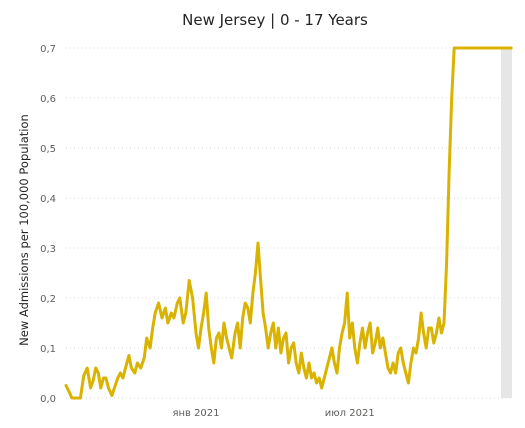 The height and width of the screenshot is (428, 525). What do you see at coordinates (195, 413) in the screenshot?
I see `x-tick-label: янв 2021` at bounding box center [195, 413].